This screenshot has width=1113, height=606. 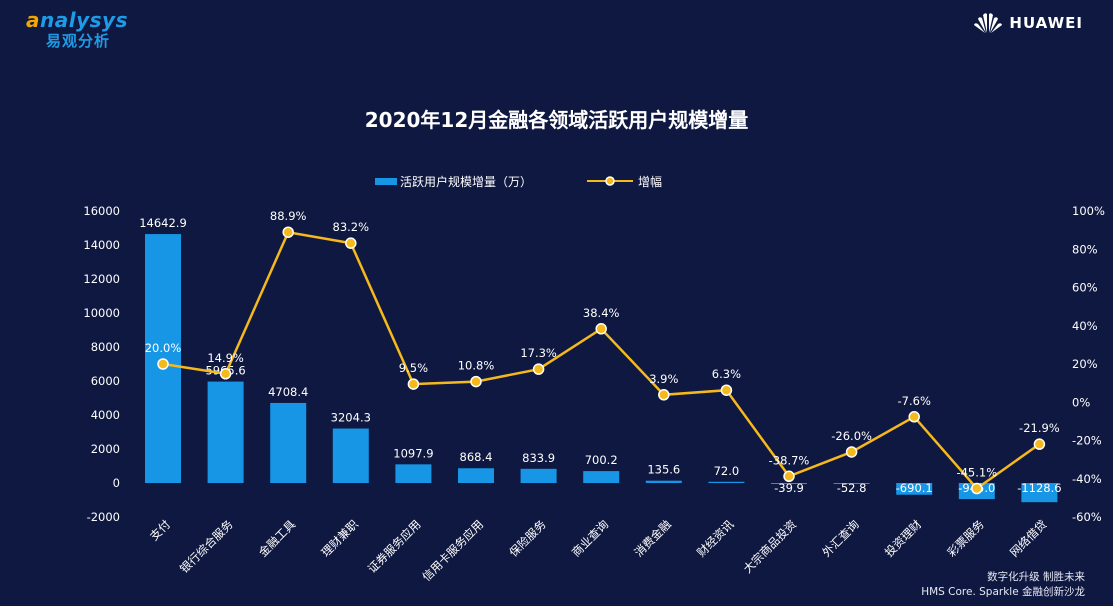 I want to click on bar-value-label: 3204.3, so click(x=351, y=418).